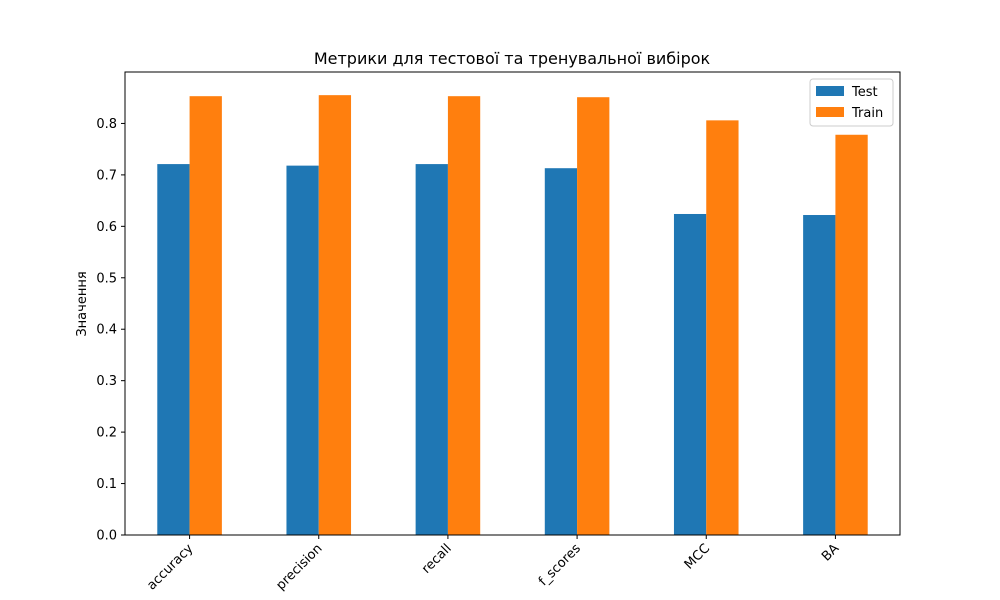  Describe the element at coordinates (82, 303) in the screenshot. I see `y-axis-label: Значення` at that location.